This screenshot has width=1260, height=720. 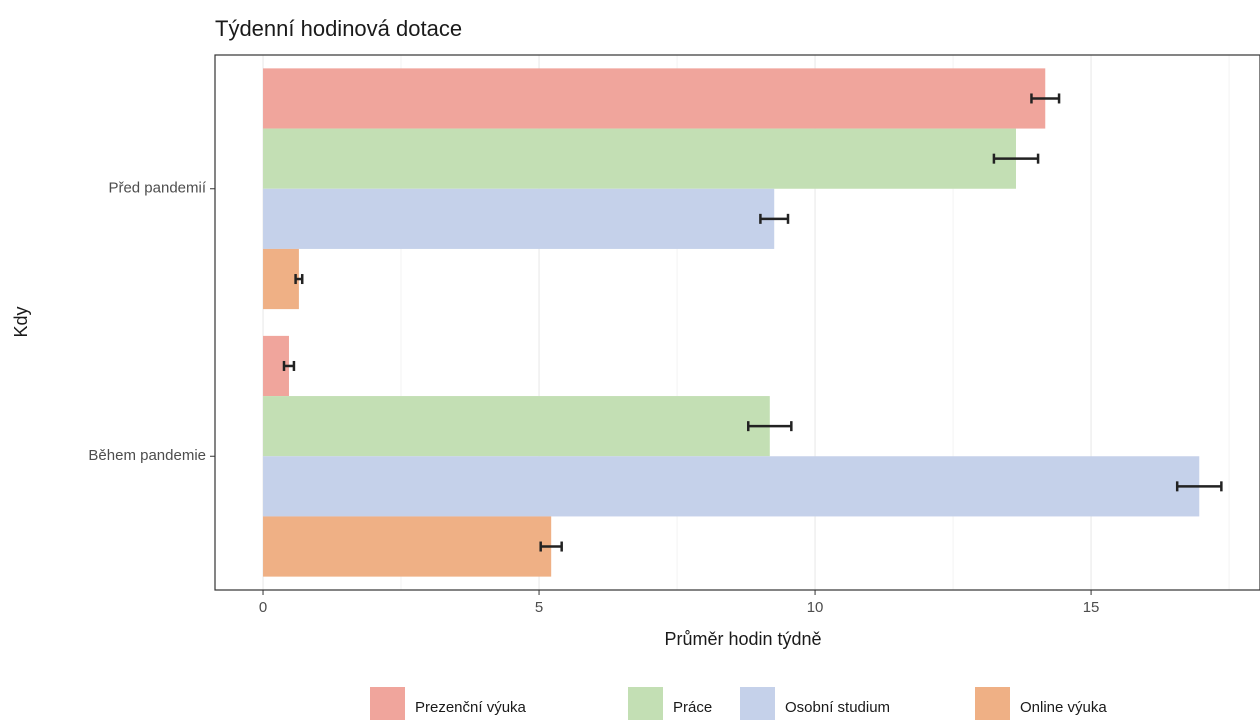 I want to click on x-tick-label: 0, so click(x=263, y=607).